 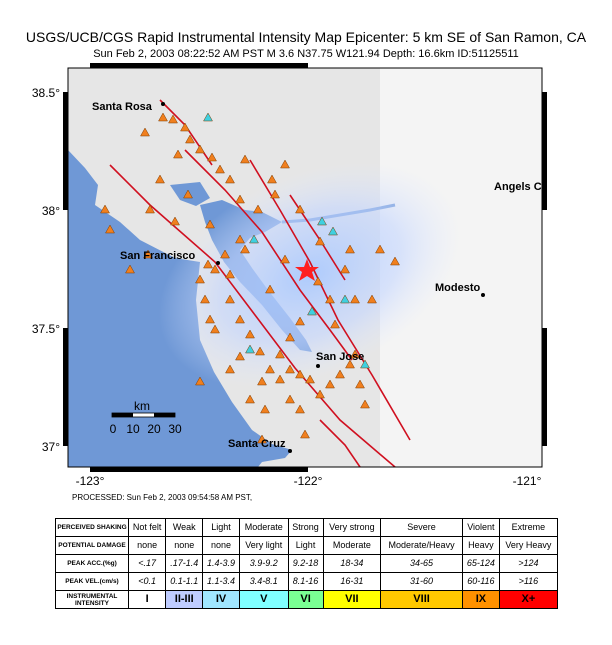 I want to click on table-cell: Very strong, so click(x=352, y=527).